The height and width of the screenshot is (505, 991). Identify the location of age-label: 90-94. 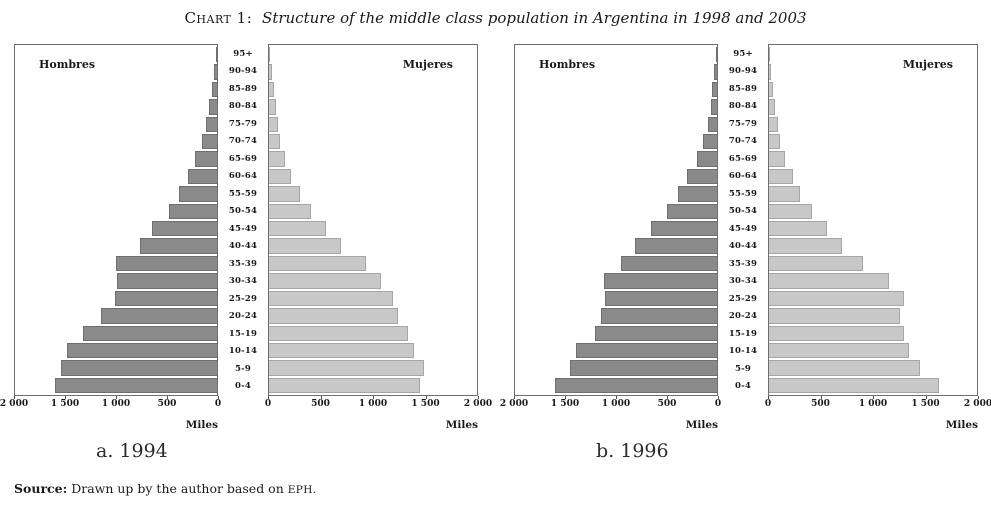
(743, 71).